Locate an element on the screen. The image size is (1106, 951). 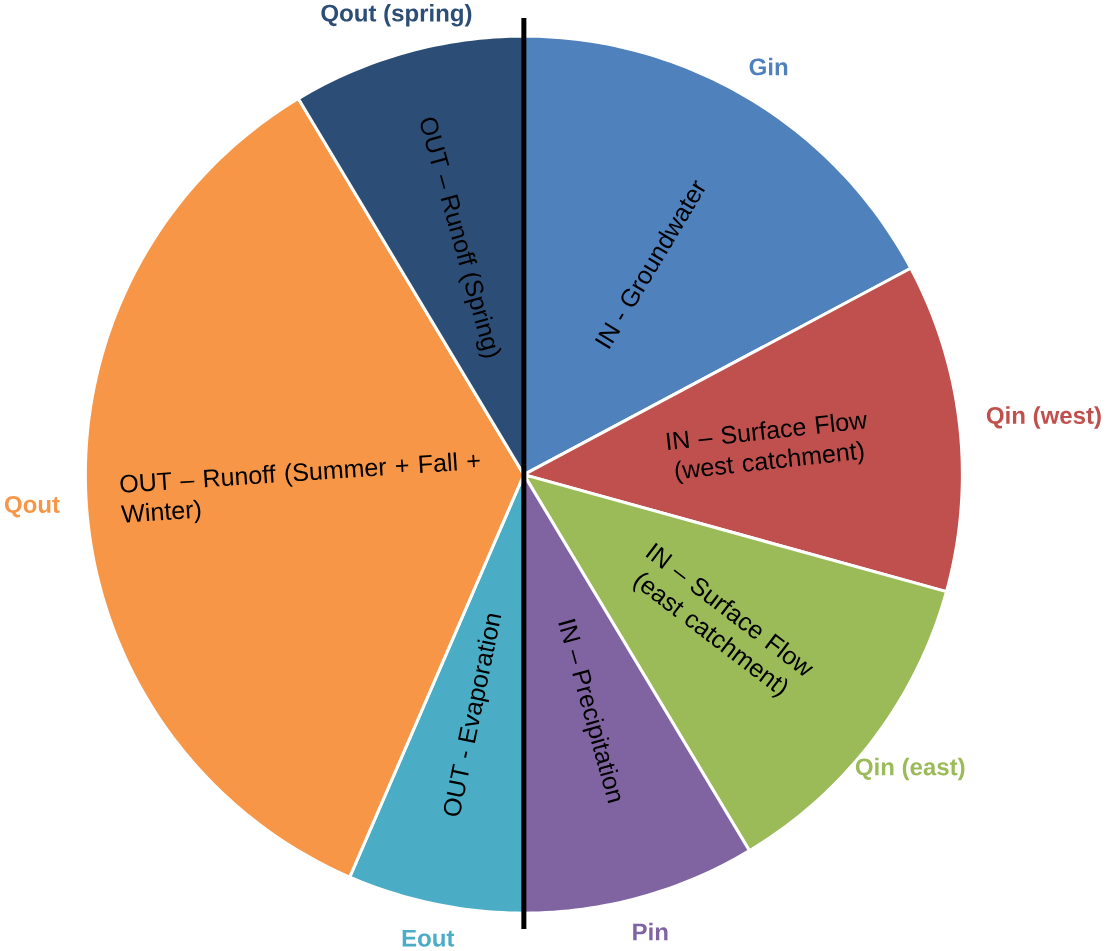
slice-label: Qin (west) is located at coordinates (1043, 417).